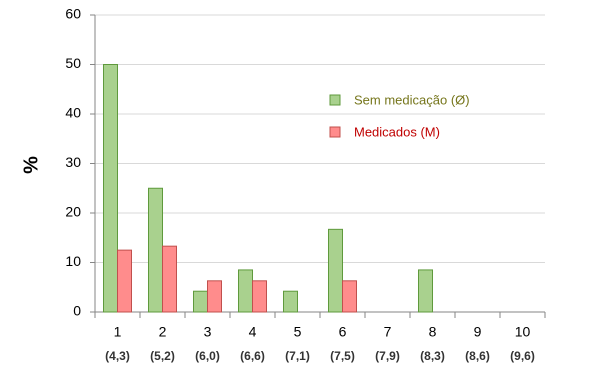  Describe the element at coordinates (297, 356) in the screenshot. I see `x-tick-sublabel: (7,1)` at that location.